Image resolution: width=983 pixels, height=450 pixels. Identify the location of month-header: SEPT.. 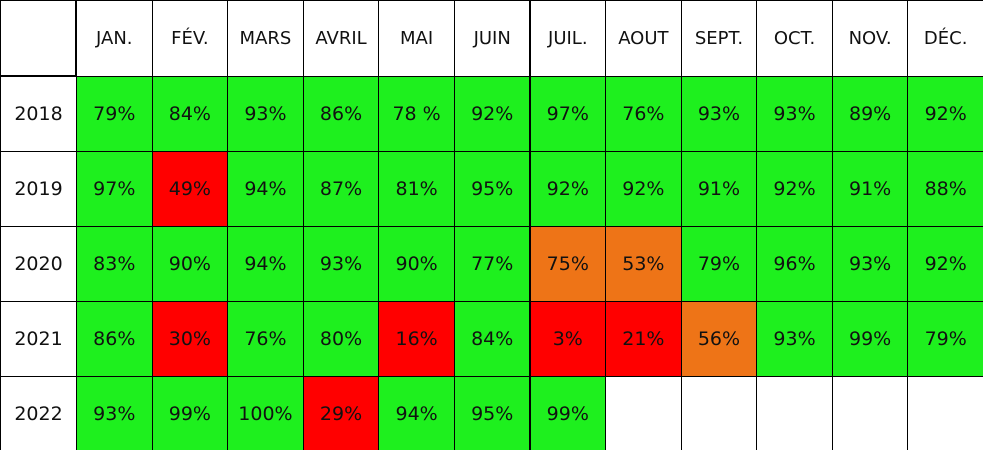
(719, 38).